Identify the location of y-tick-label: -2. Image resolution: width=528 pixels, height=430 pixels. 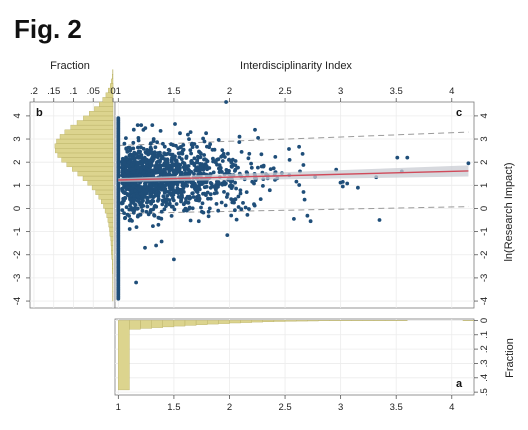
(17, 255).